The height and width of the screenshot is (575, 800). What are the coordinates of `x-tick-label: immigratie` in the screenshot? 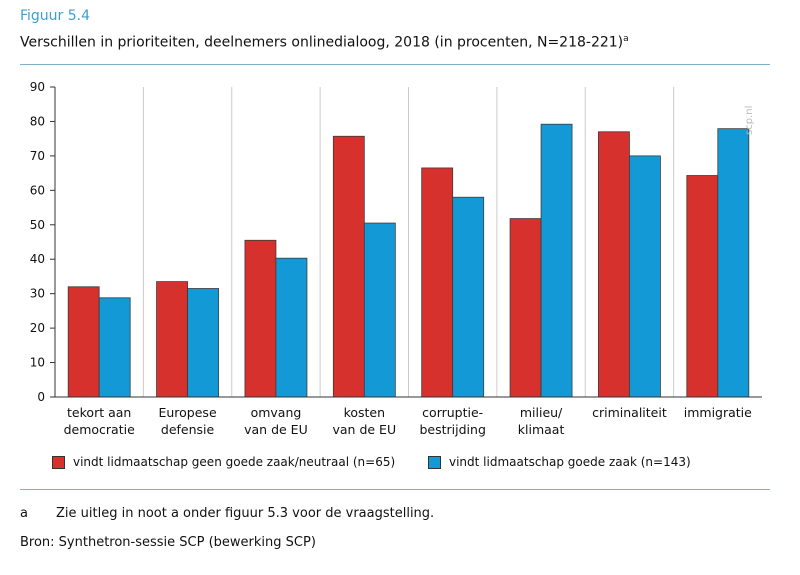 It's located at (718, 412).